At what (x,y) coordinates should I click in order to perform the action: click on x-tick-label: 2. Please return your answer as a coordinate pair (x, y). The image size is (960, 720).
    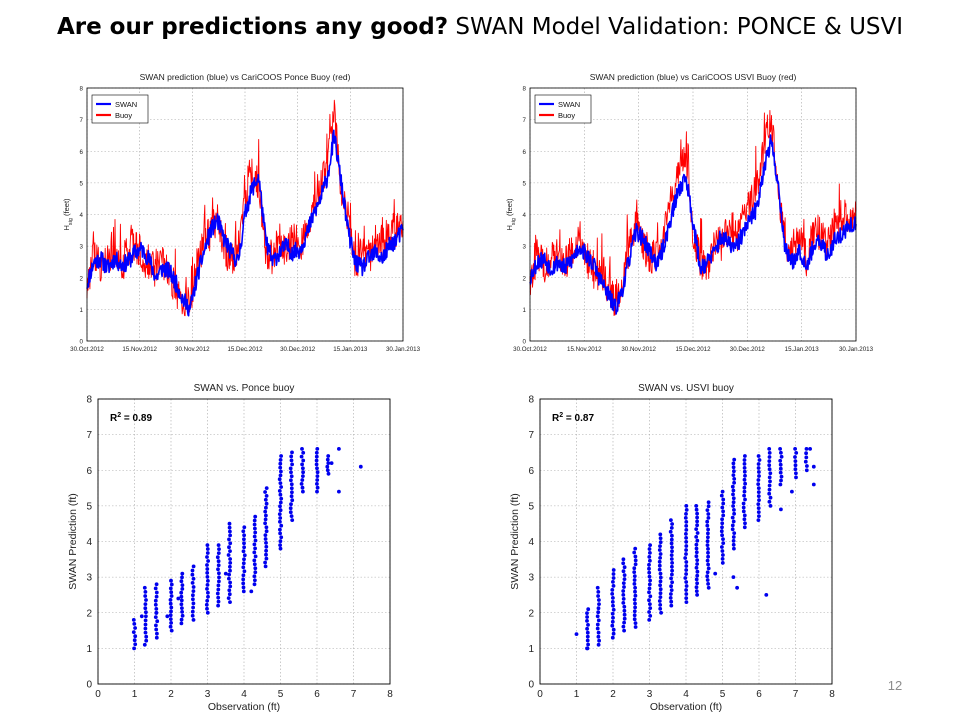
    Looking at the image, I should click on (613, 694).